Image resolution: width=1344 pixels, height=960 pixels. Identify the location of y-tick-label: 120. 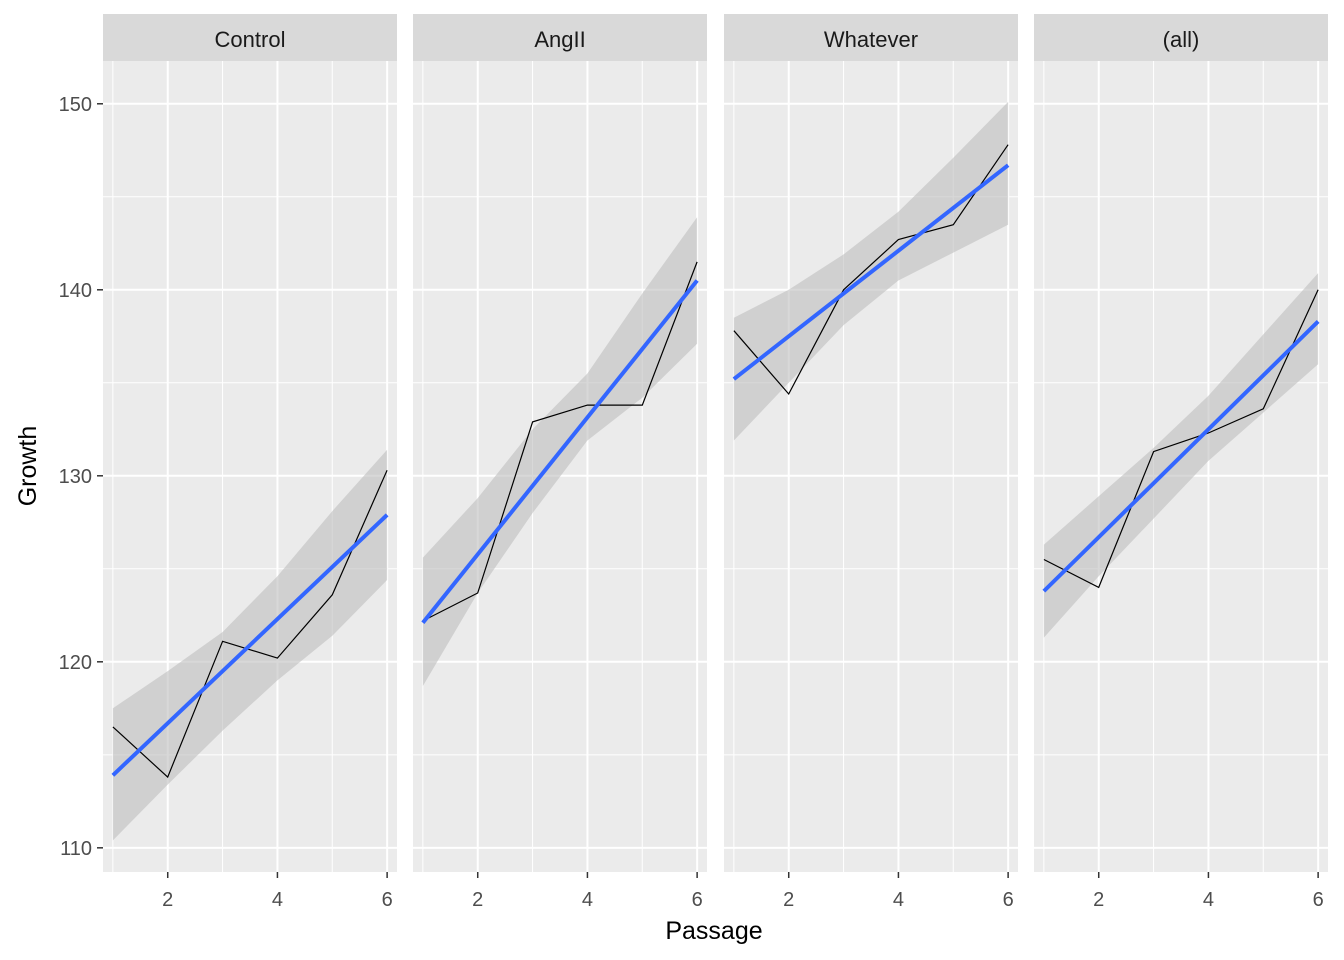
(75, 663).